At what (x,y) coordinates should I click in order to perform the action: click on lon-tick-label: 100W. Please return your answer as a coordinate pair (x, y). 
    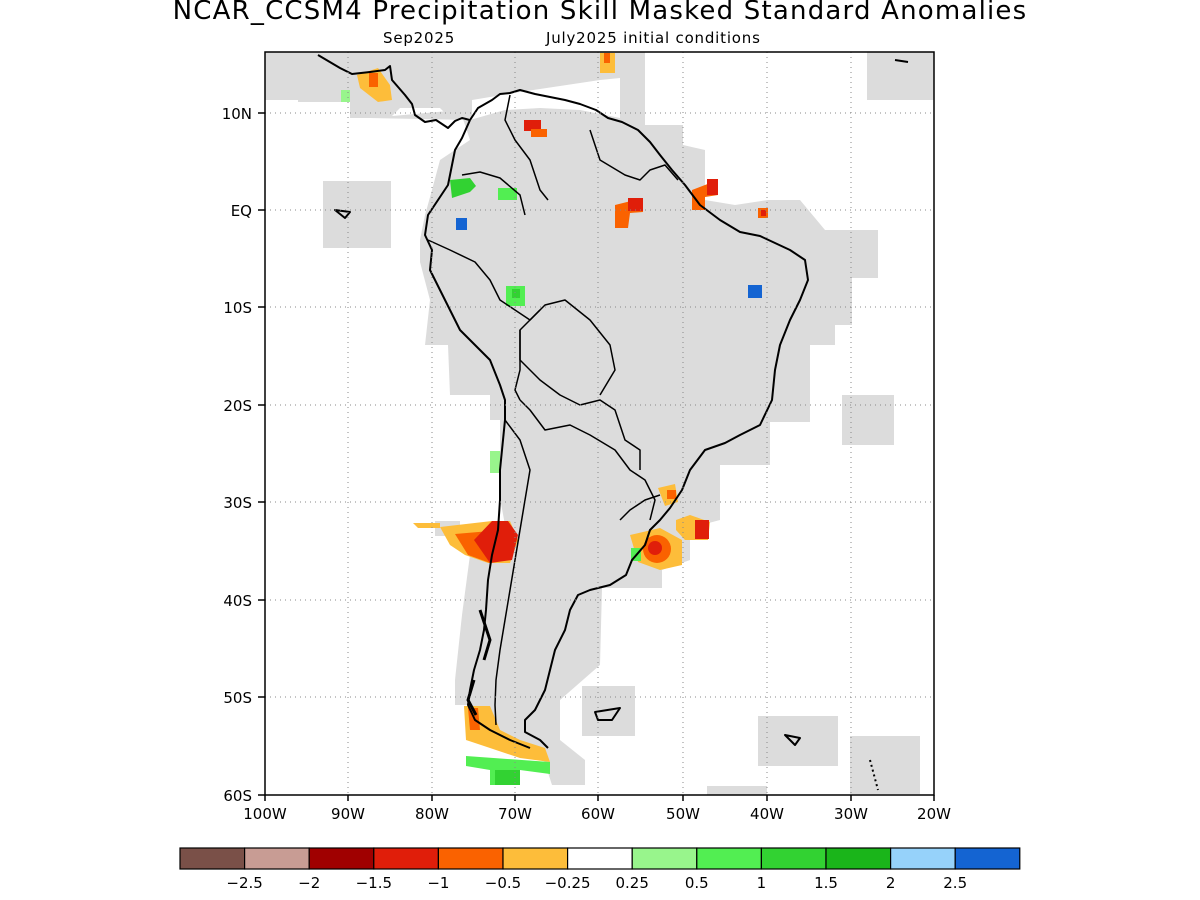
    Looking at the image, I should click on (265, 814).